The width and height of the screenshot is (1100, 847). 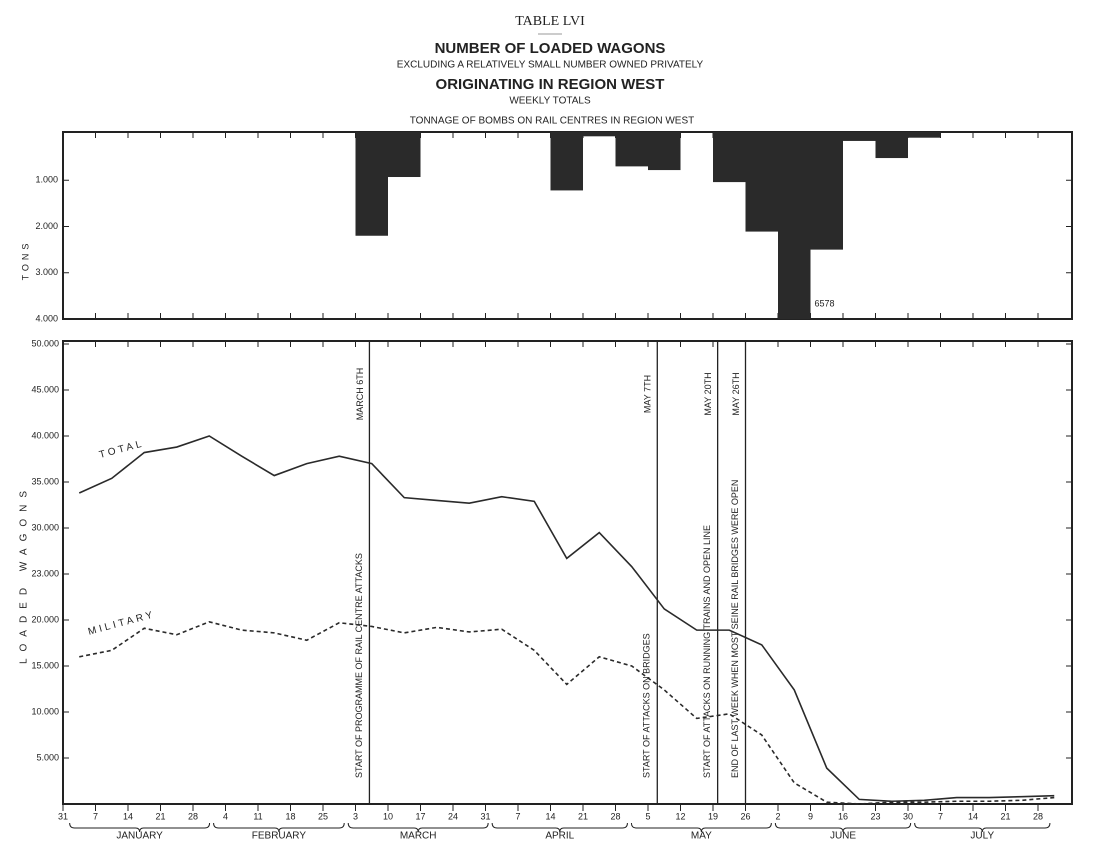 What do you see at coordinates (45, 711) in the screenshot?
I see `y-tick-label: 10.000` at bounding box center [45, 711].